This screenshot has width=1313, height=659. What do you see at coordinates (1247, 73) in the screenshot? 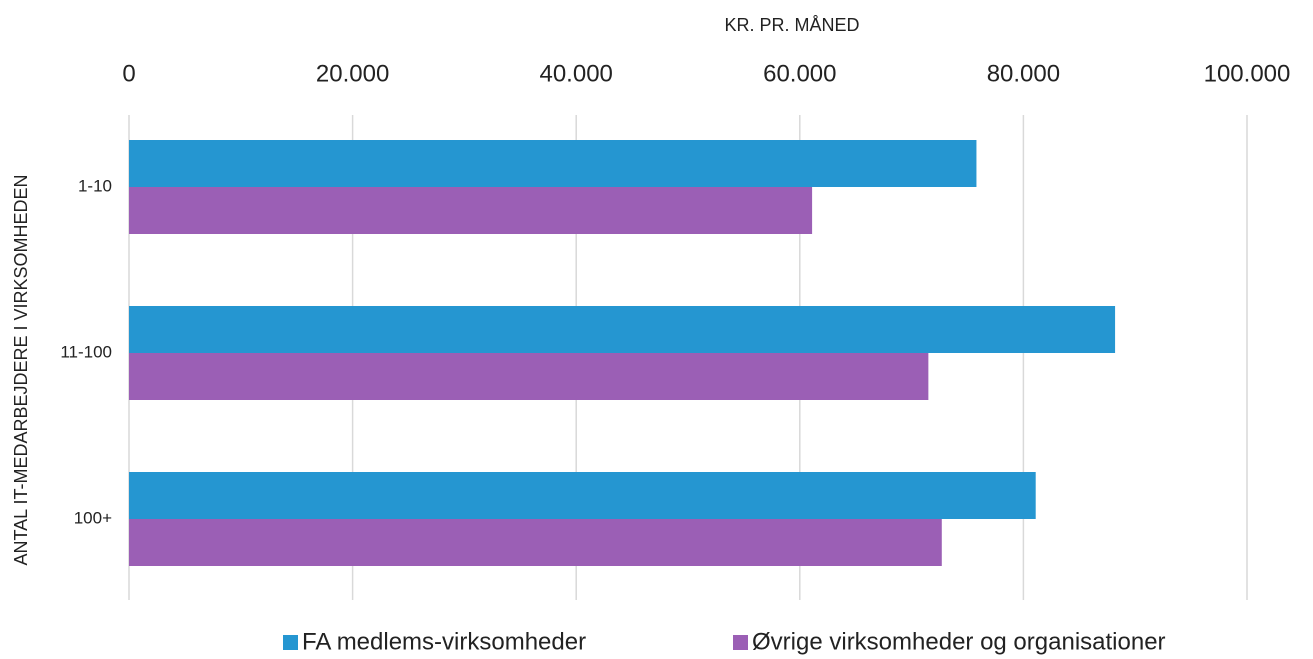
I see `x-tick-label: 100.000` at bounding box center [1247, 73].